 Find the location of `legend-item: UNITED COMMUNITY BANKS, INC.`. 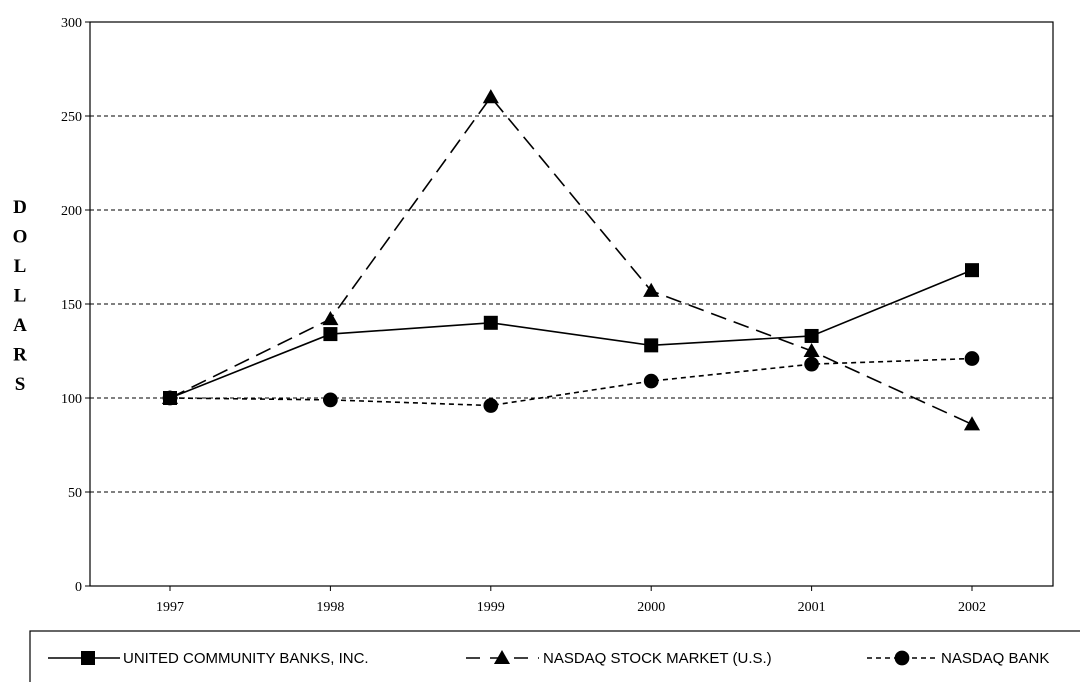

legend-item: UNITED COMMUNITY BANKS, INC. is located at coordinates (208, 658).